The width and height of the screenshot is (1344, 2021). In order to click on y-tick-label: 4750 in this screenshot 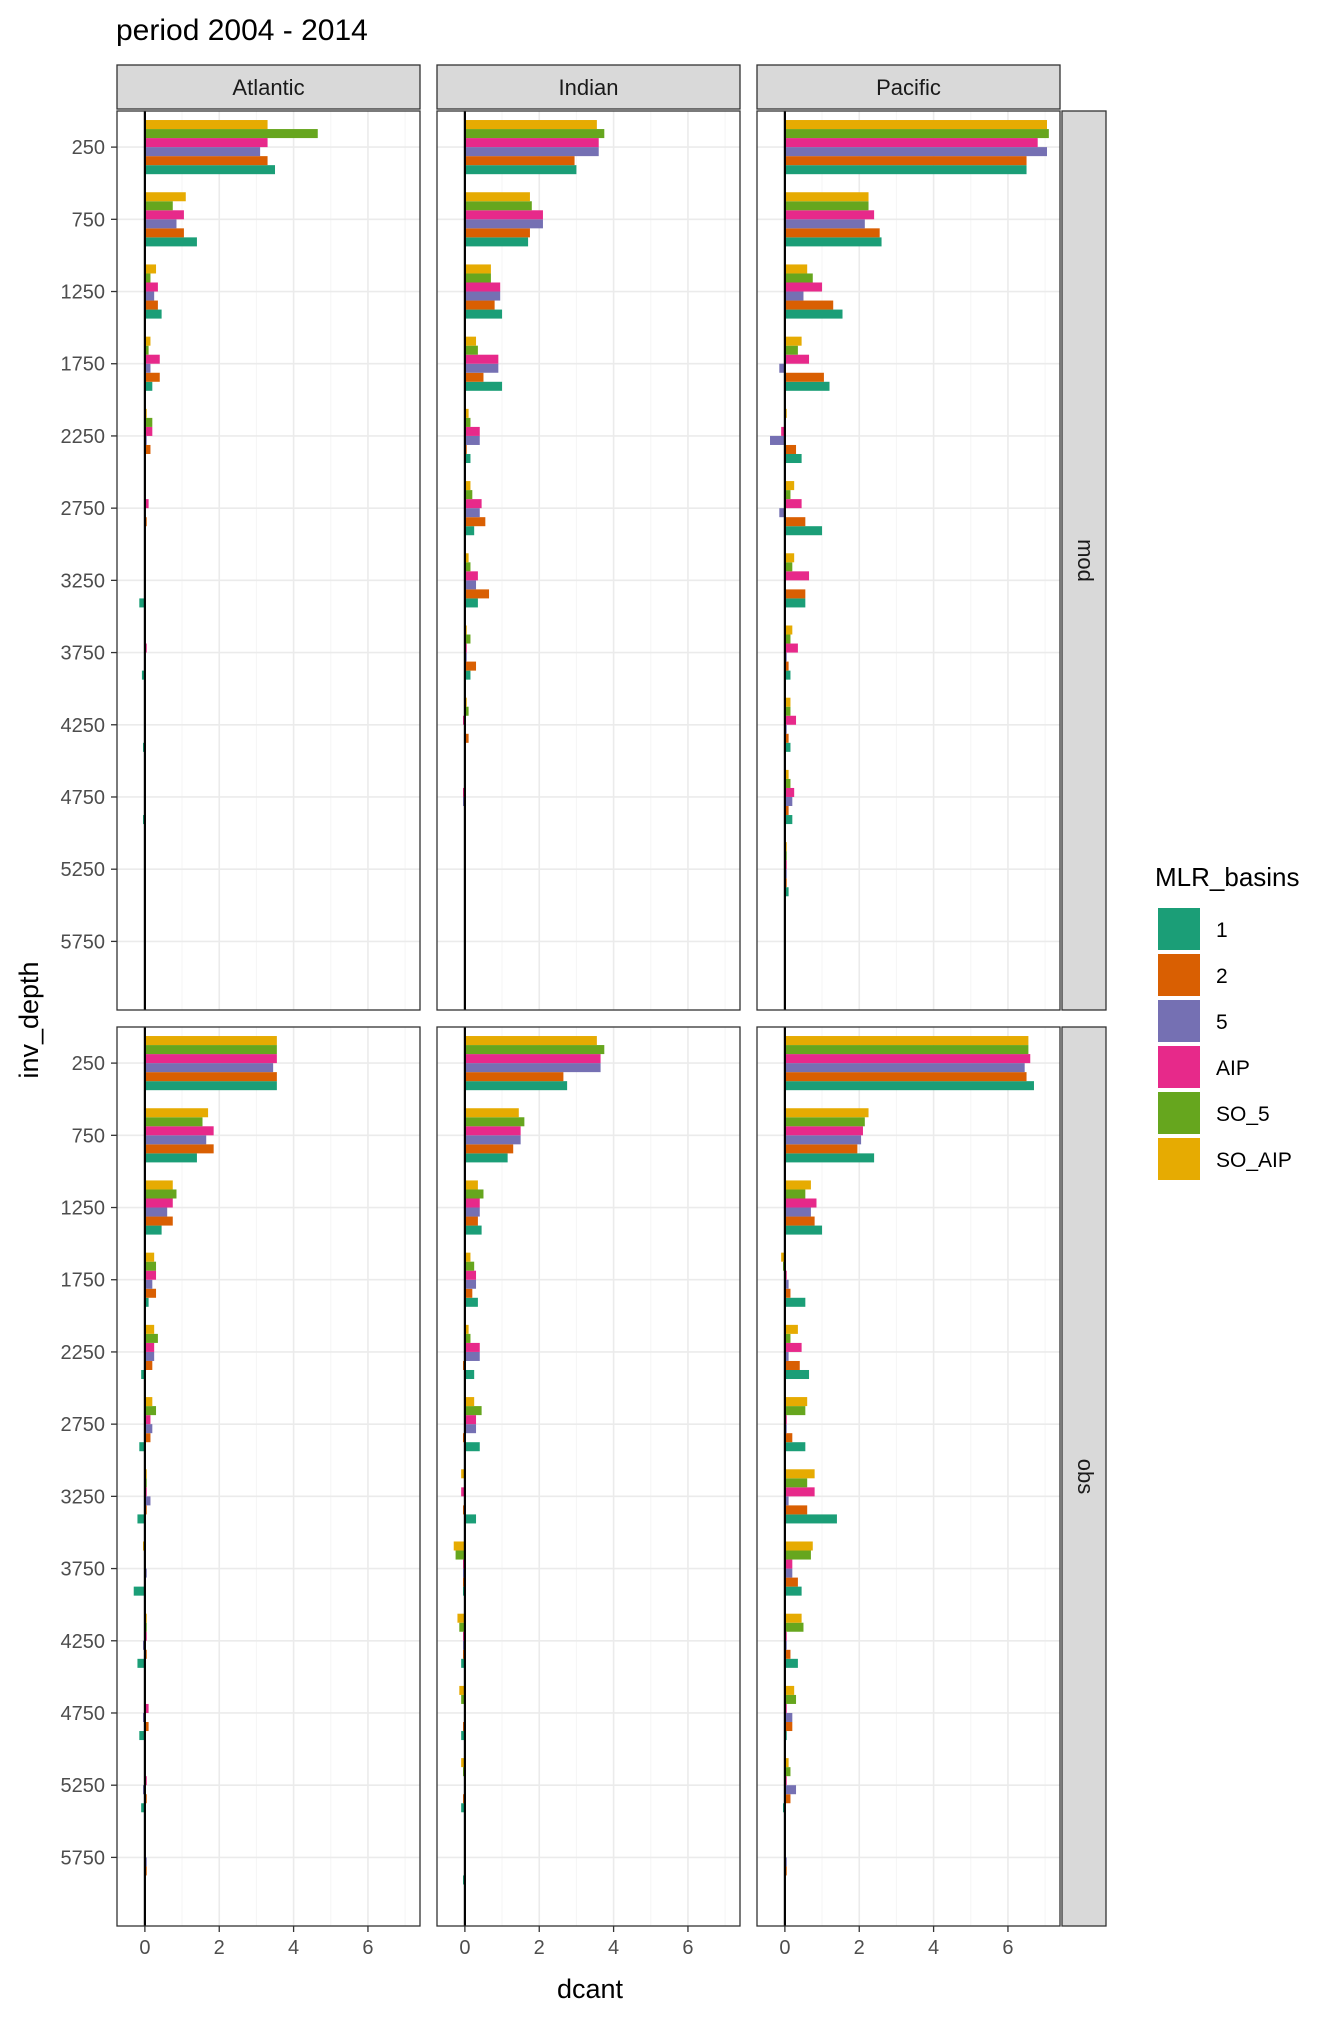, I will do `click(83, 798)`.